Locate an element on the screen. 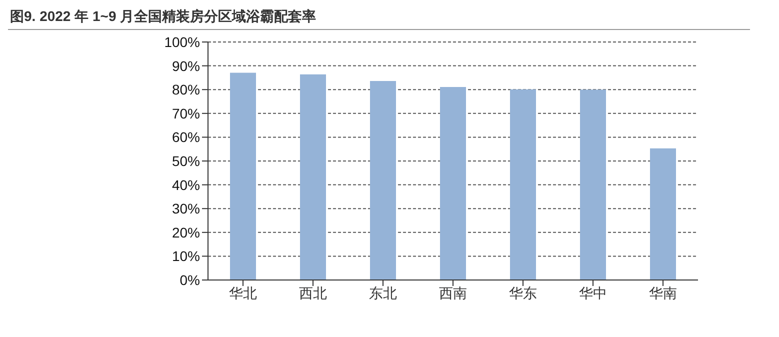 The width and height of the screenshot is (779, 337). y-tick-label: 30% is located at coordinates (186, 208).